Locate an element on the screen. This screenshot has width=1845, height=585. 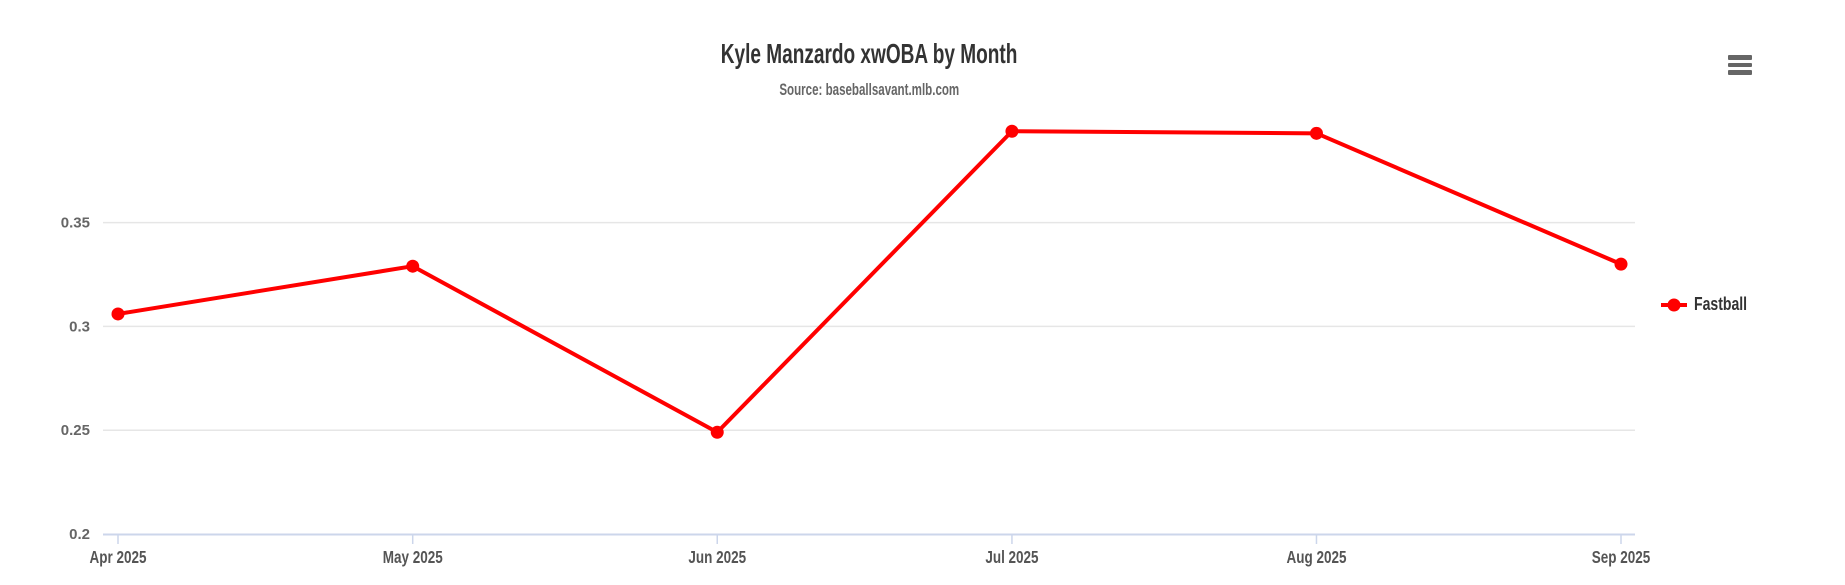
data-point-aug-2025 is located at coordinates (1316, 133).